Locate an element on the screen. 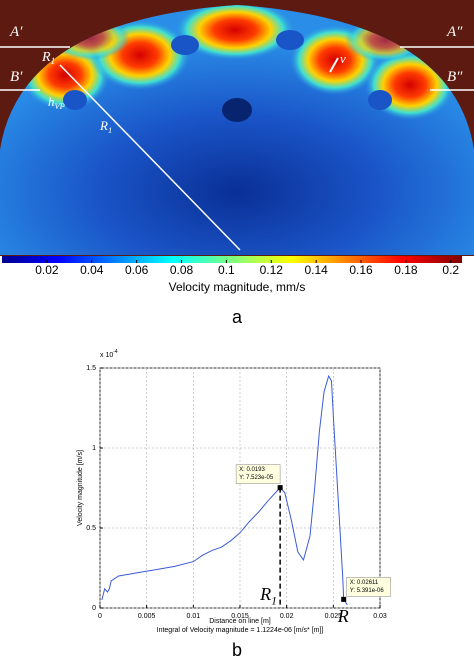 Image resolution: width=474 pixels, height=666 pixels. y-axis-label: Velocity magnitude [m/s] is located at coordinates (80, 488).